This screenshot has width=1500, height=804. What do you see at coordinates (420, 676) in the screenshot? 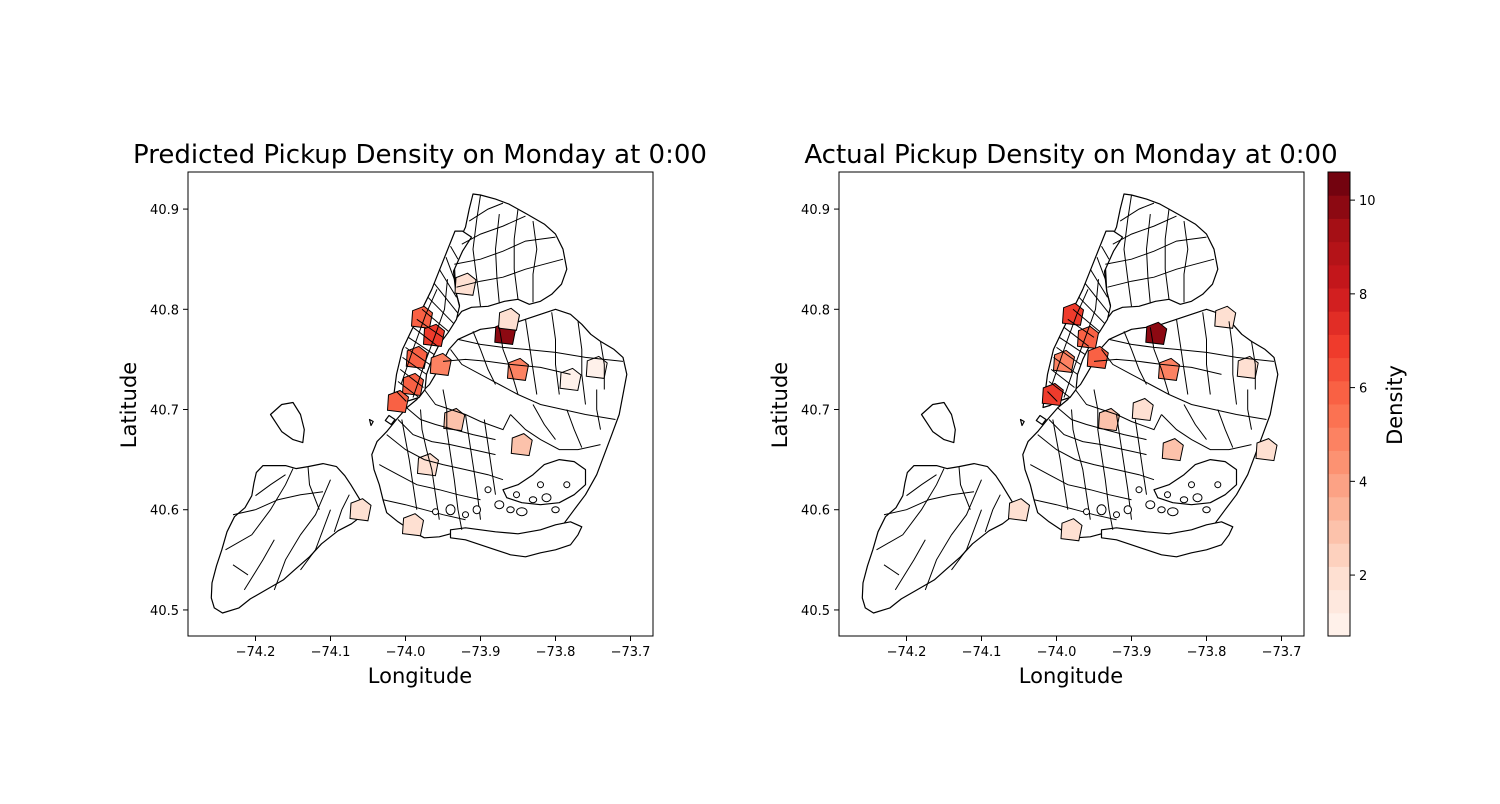
I see `predicted-map-x-label: Longitude` at bounding box center [420, 676].